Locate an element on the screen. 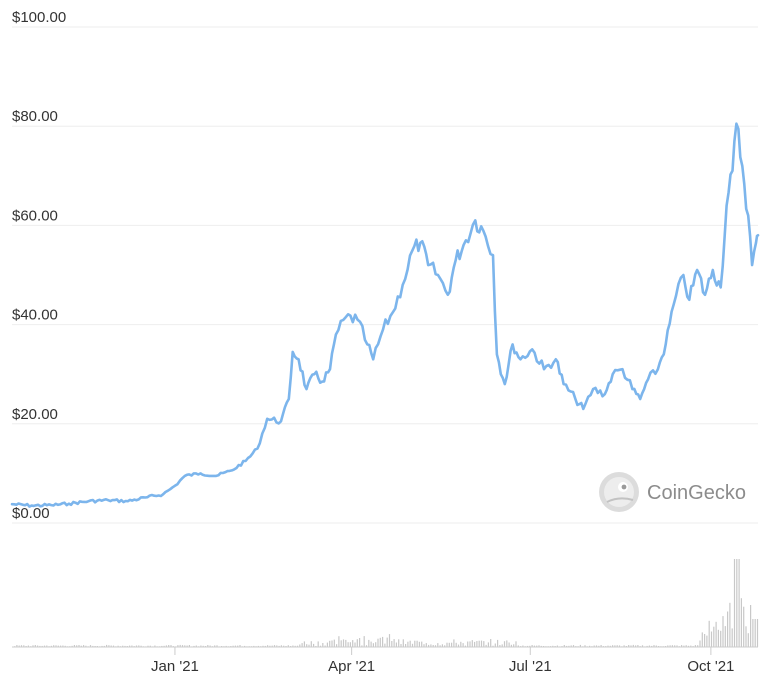  x-tick-label: Oct '21 is located at coordinates (710, 666).